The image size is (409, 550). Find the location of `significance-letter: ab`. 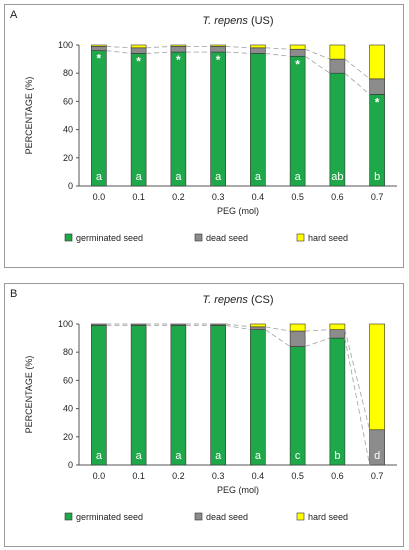

significance-letter: ab is located at coordinates (337, 177).